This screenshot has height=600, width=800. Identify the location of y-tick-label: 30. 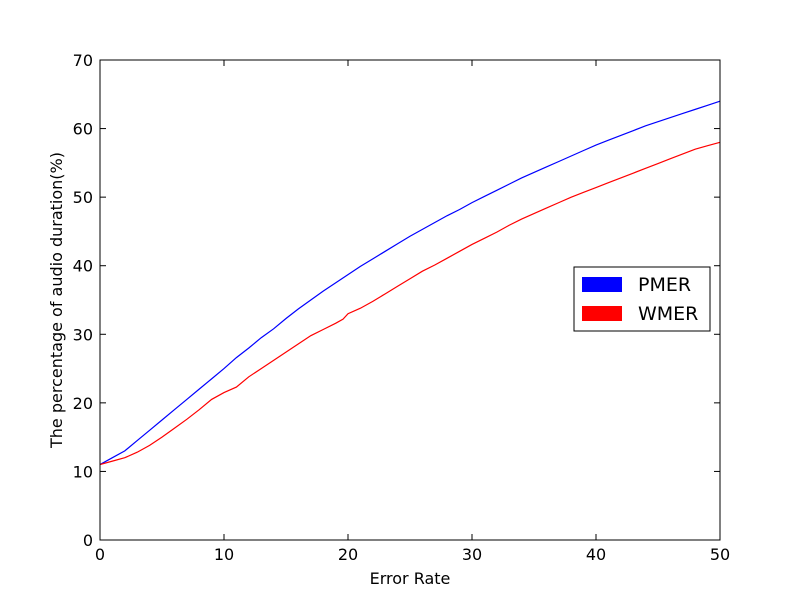
(83, 334).